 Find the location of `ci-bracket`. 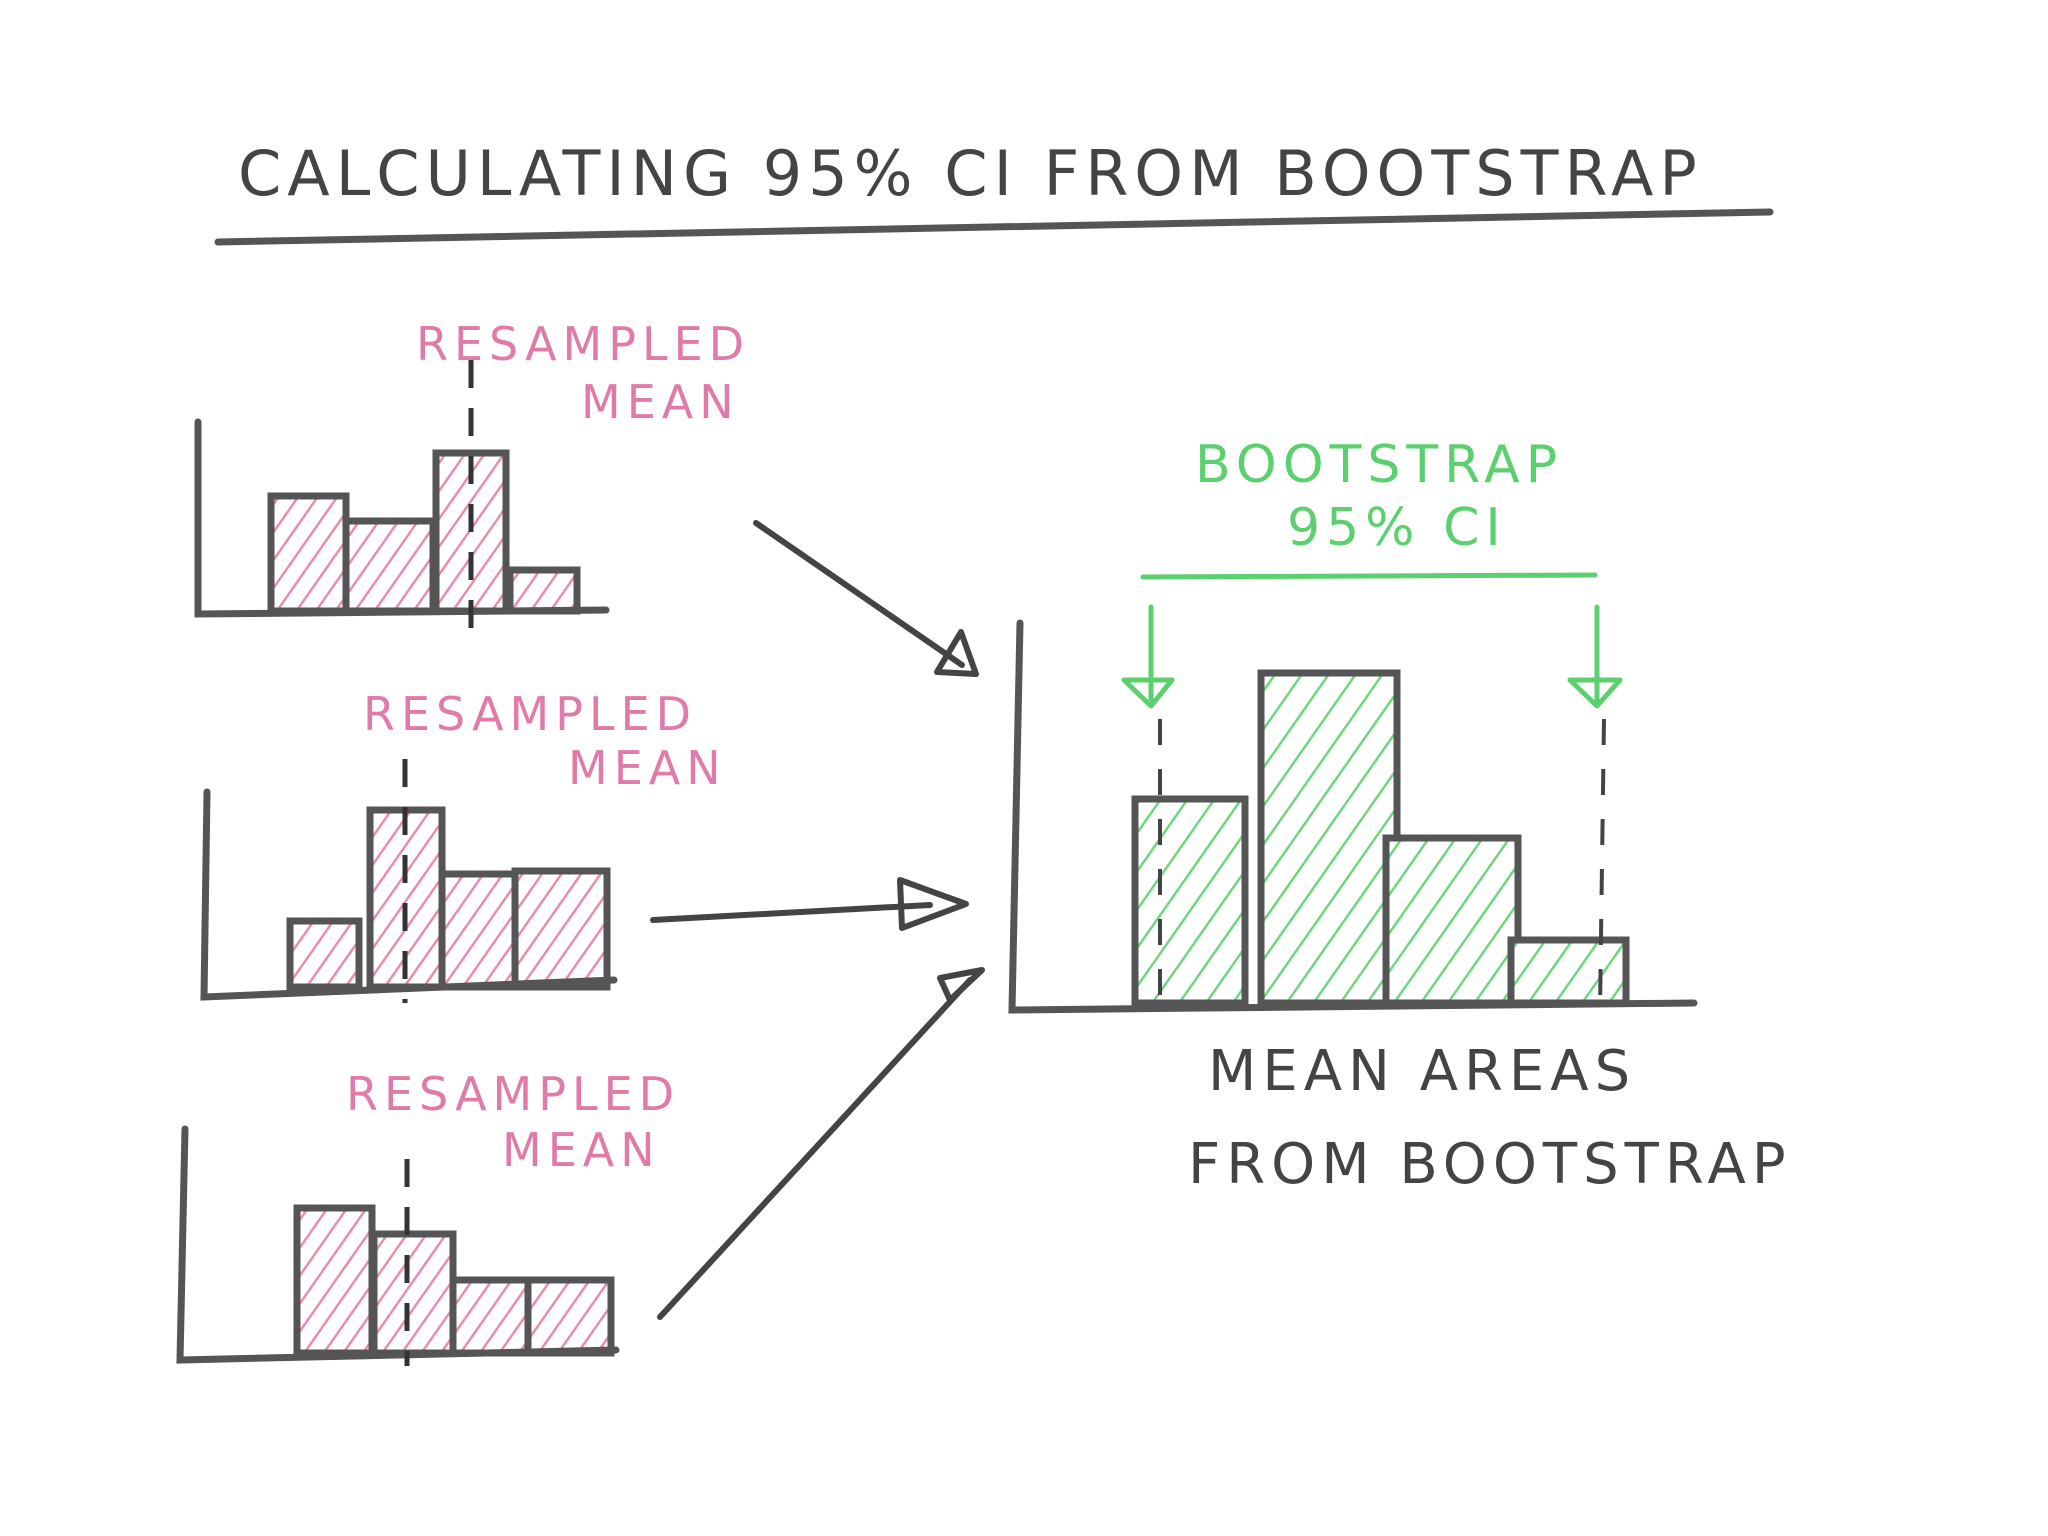

ci-bracket is located at coordinates (1369, 576).